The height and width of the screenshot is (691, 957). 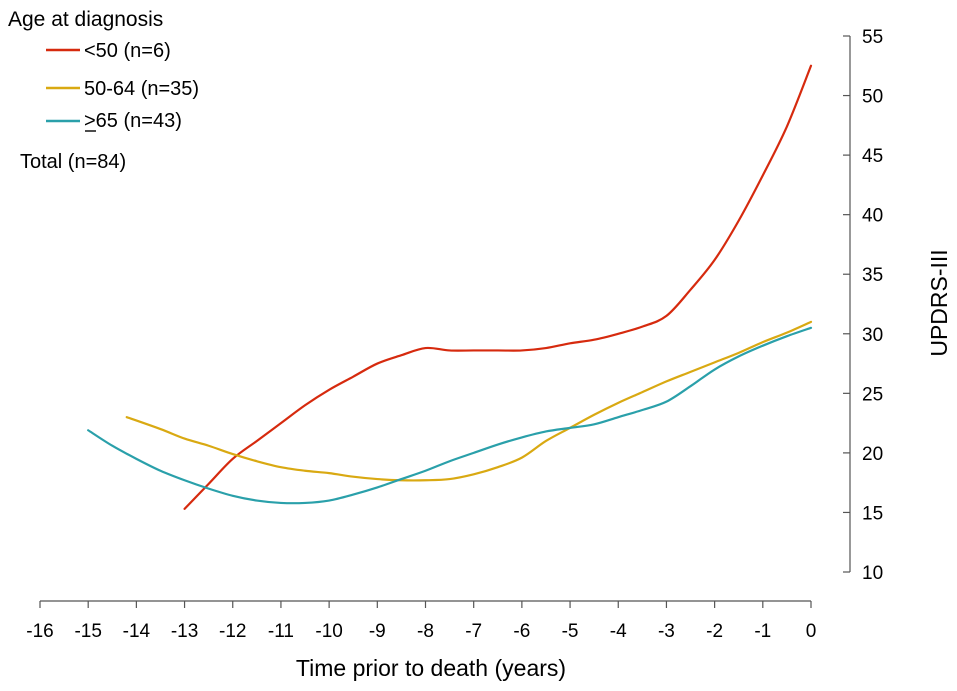 What do you see at coordinates (872, 394) in the screenshot?
I see `y-tick-label: 25` at bounding box center [872, 394].